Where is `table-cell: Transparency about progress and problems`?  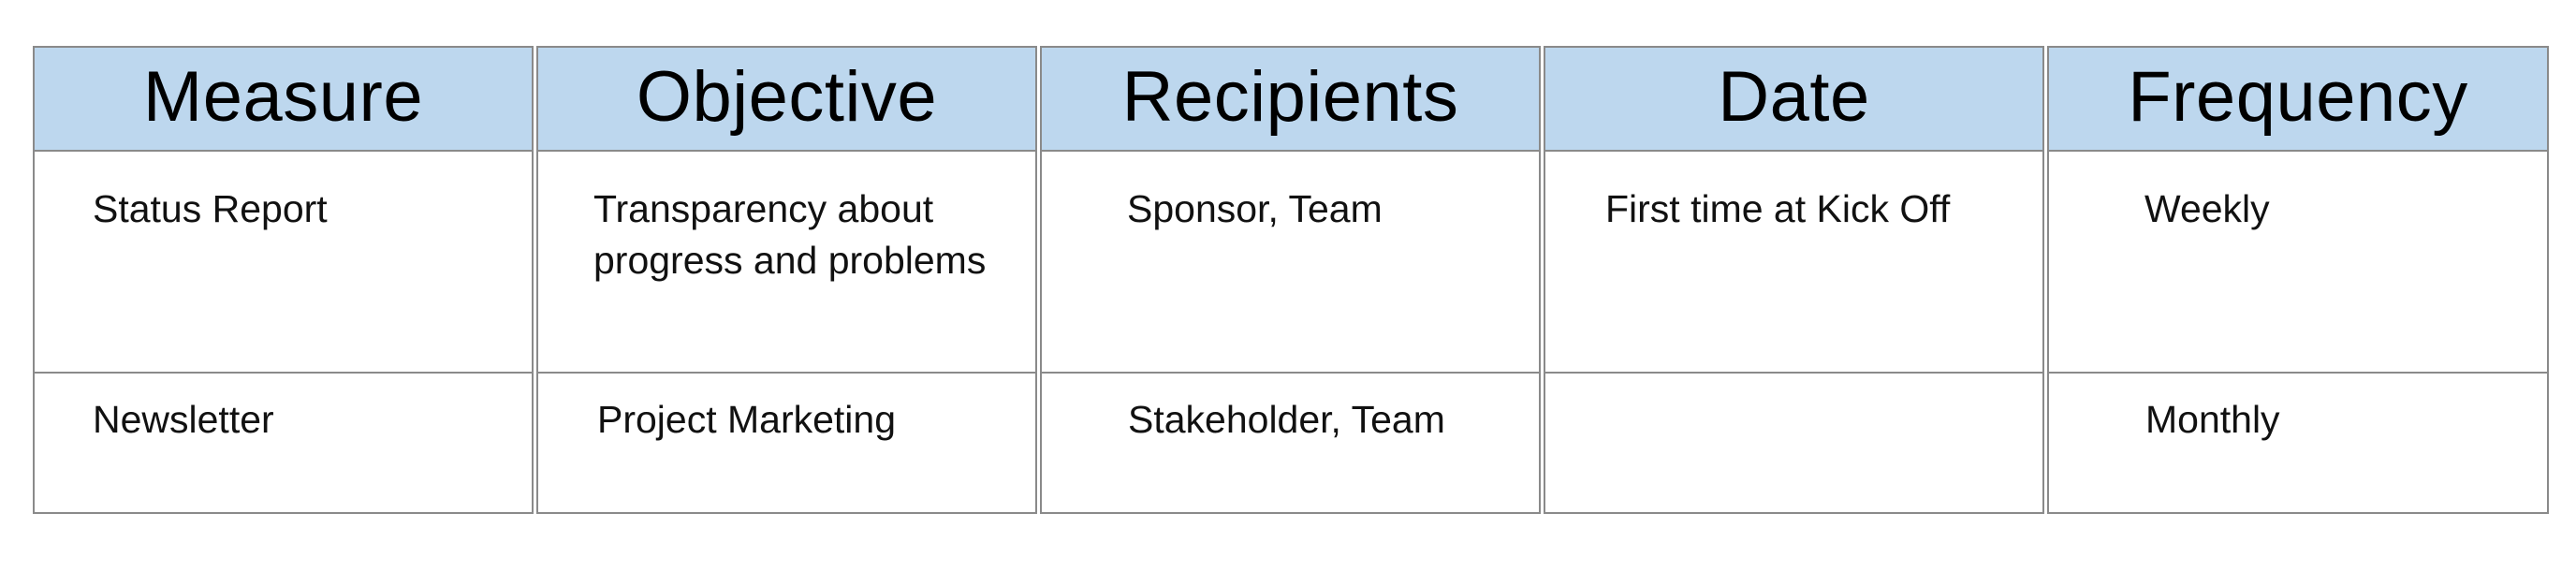
table-cell: Transparency about progress and problems is located at coordinates (786, 263).